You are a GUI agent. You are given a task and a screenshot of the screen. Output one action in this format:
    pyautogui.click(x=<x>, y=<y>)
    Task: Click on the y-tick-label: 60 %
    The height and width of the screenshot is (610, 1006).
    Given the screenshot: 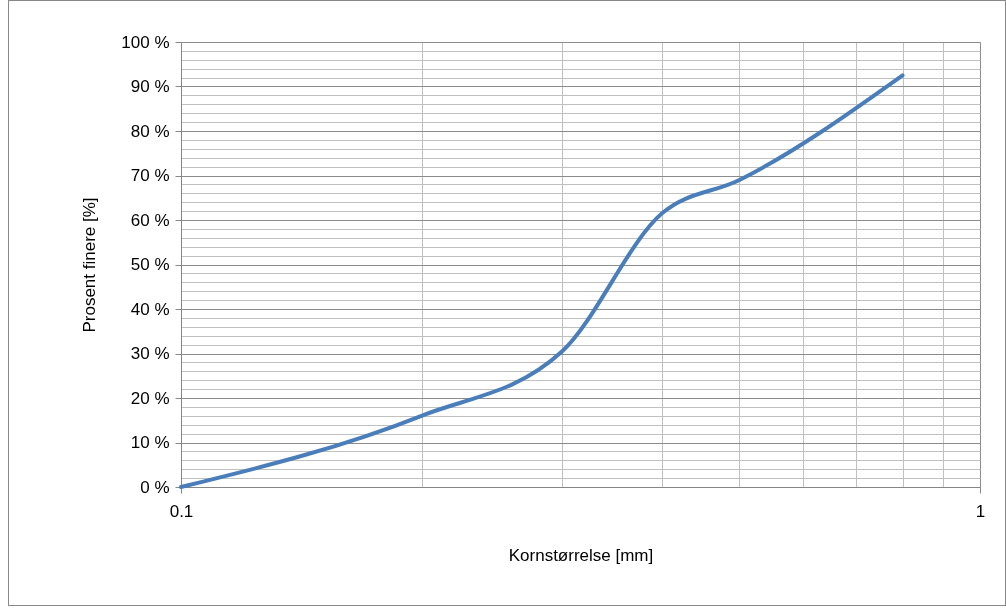 What is the action you would take?
    pyautogui.click(x=150, y=220)
    